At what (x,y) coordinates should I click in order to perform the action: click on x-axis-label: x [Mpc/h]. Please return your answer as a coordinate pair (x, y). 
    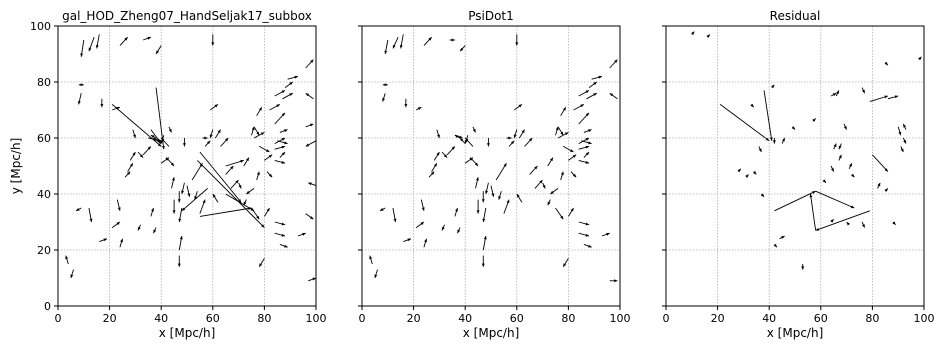
    Looking at the image, I should click on (491, 333).